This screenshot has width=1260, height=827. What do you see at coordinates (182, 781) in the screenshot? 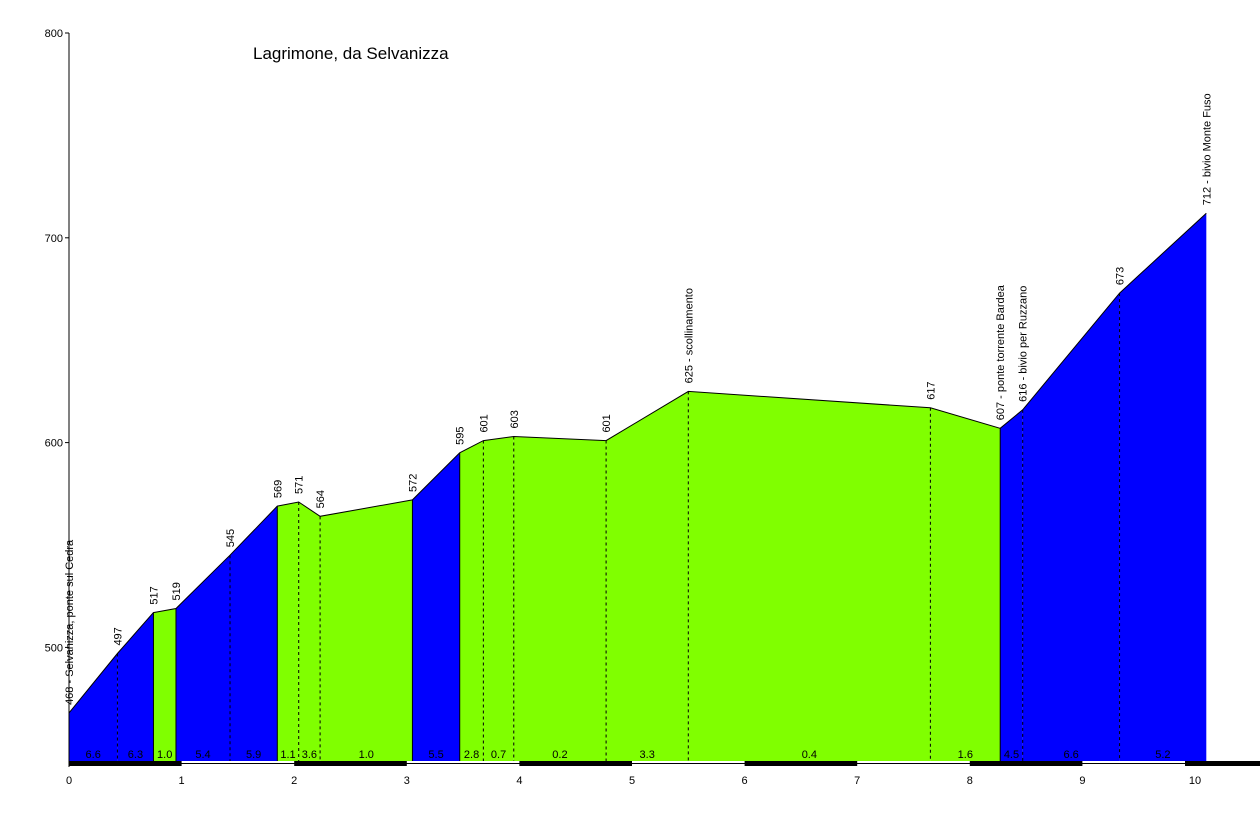
I see `x-tick-label: 1` at bounding box center [182, 781].